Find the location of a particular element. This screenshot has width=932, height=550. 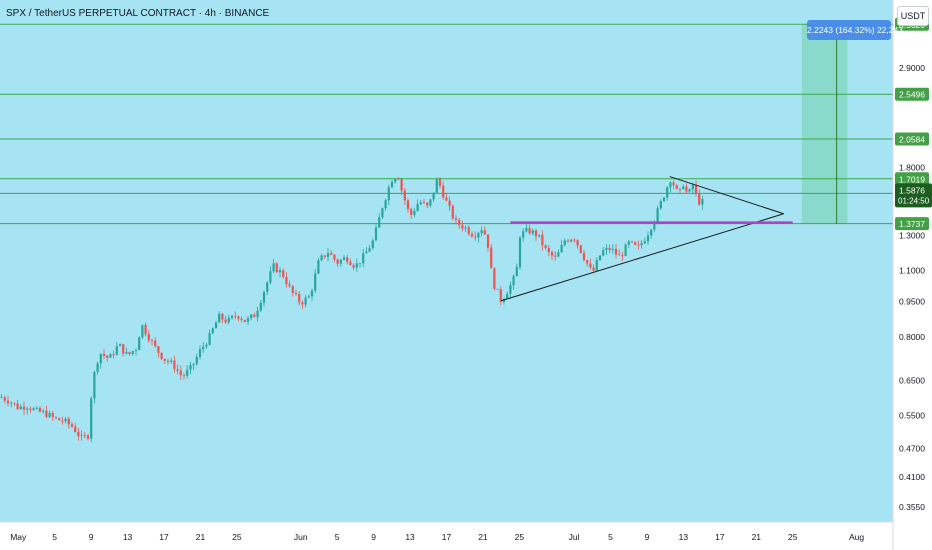

y-tick-label: 1.1000 is located at coordinates (912, 271).